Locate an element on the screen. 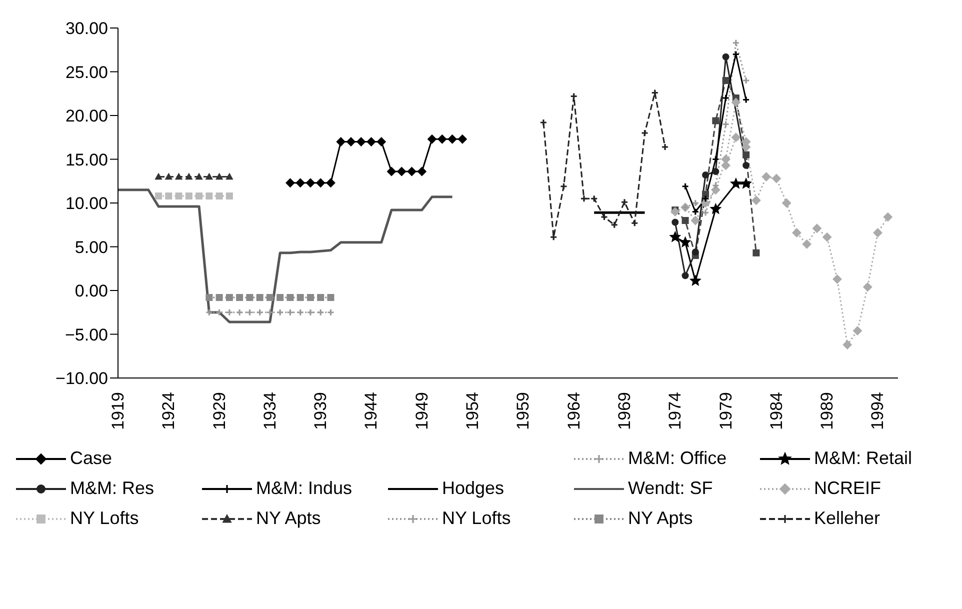 The width and height of the screenshot is (962, 609). x-tick-label: 1924 is located at coordinates (168, 411).